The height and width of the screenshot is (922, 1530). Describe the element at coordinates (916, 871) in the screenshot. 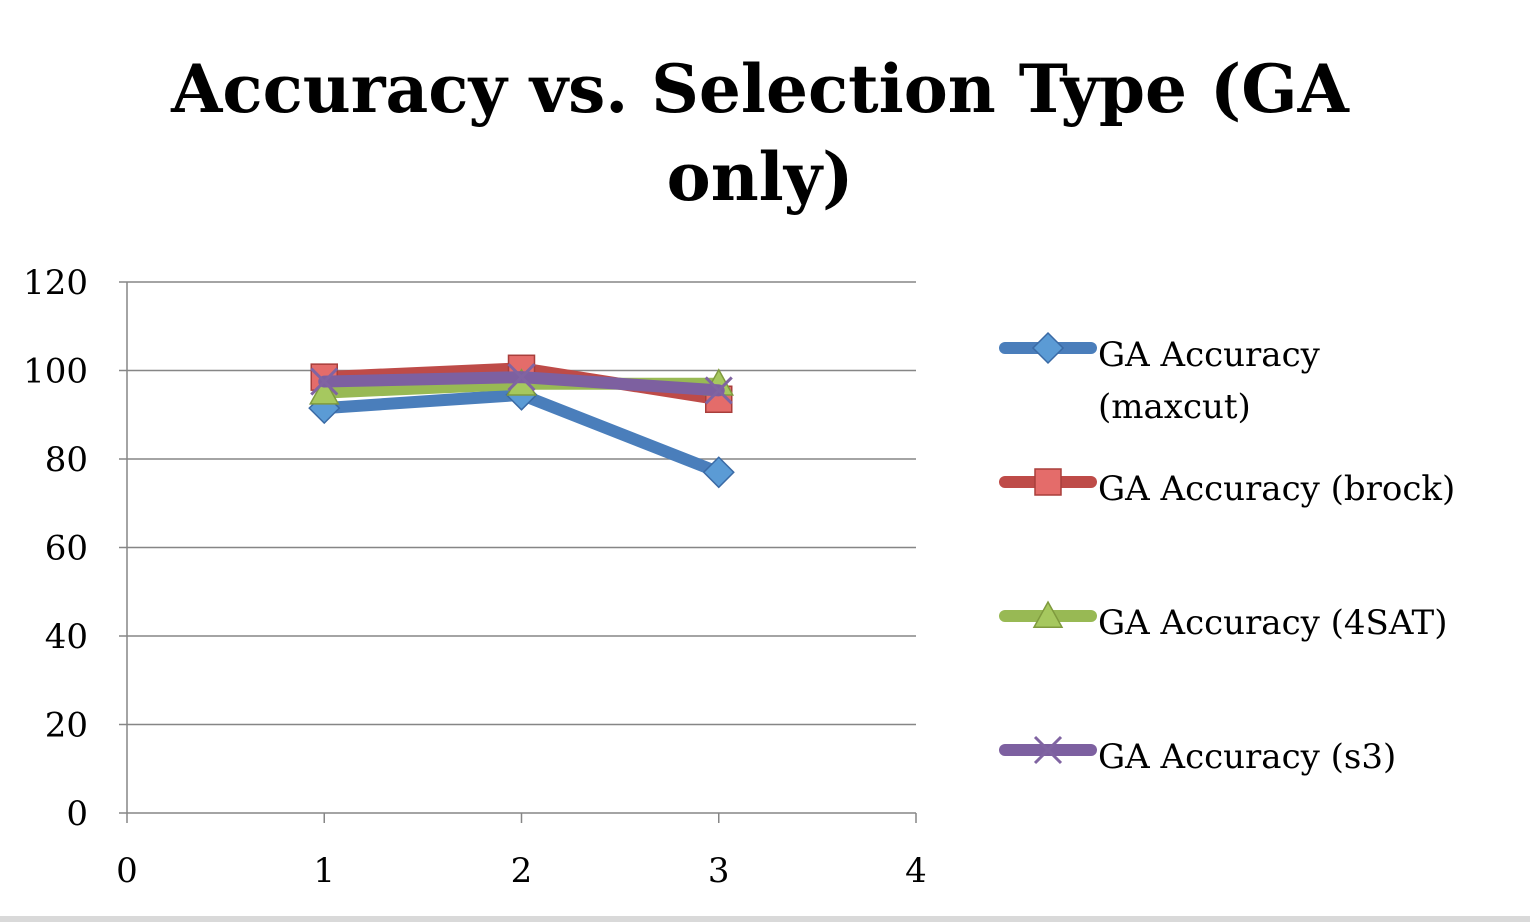

I see `x-tick-label-4: 4` at that location.